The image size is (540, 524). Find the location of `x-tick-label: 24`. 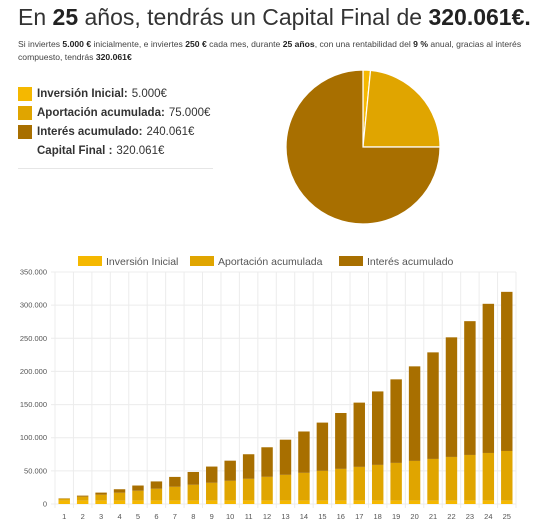

x-tick-label: 24 is located at coordinates (488, 516).